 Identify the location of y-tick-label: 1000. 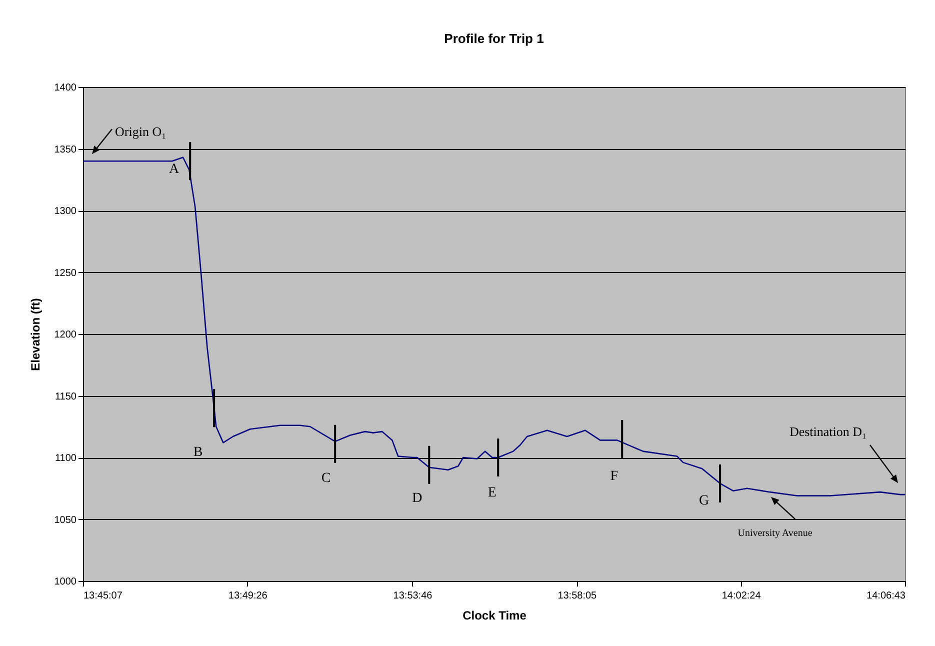
(65, 582).